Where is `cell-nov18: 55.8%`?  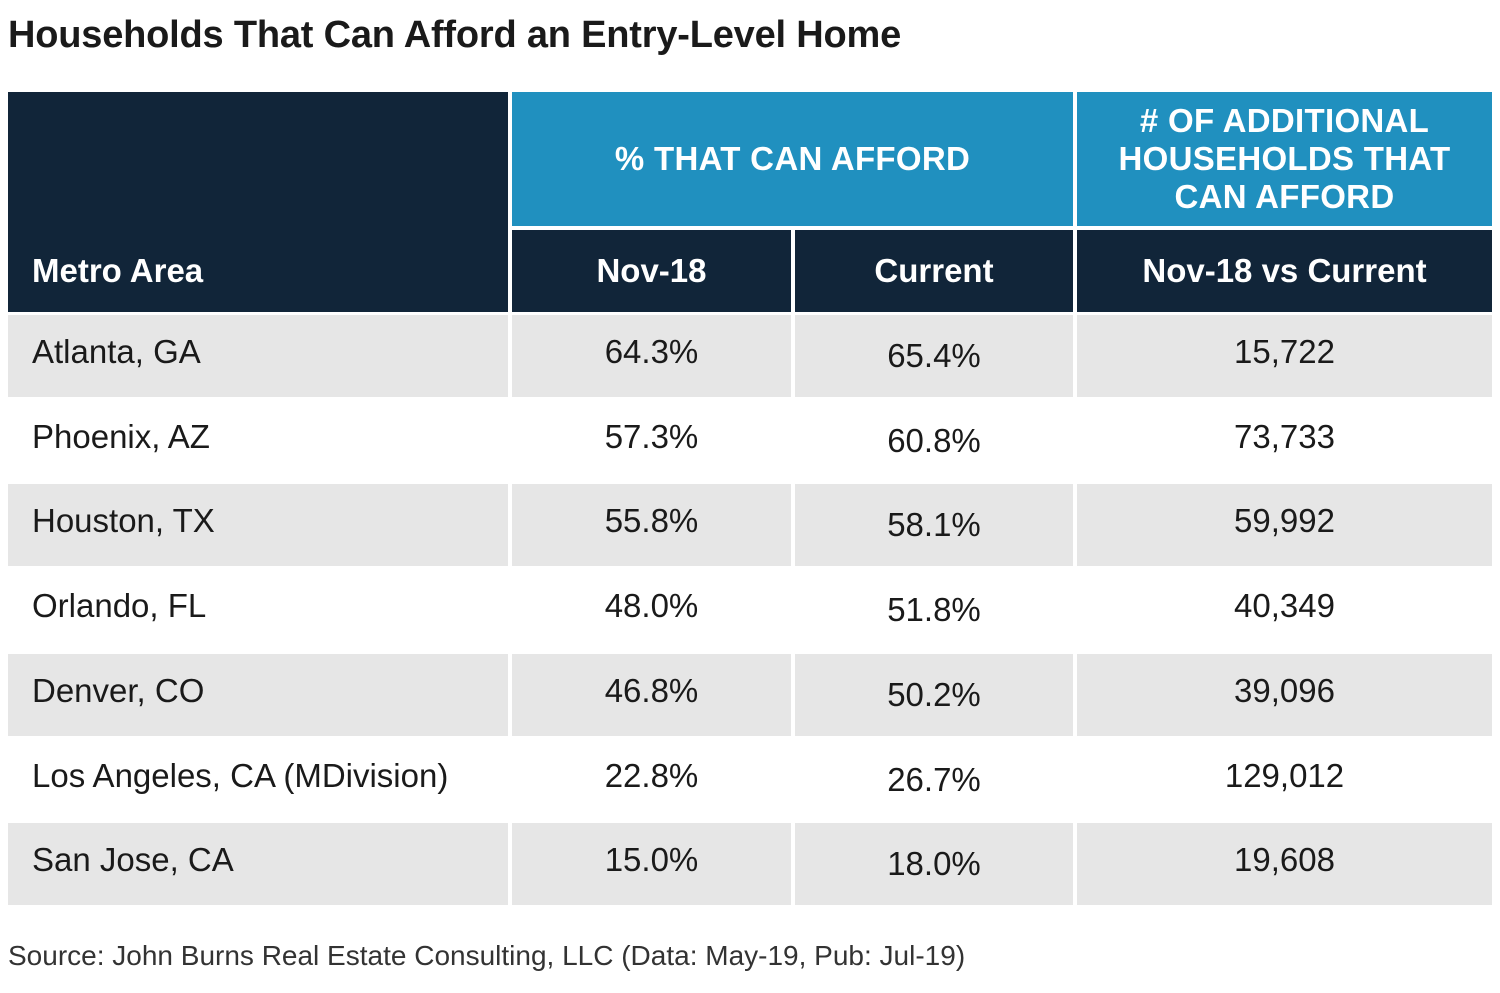 cell-nov18: 55.8% is located at coordinates (651, 521).